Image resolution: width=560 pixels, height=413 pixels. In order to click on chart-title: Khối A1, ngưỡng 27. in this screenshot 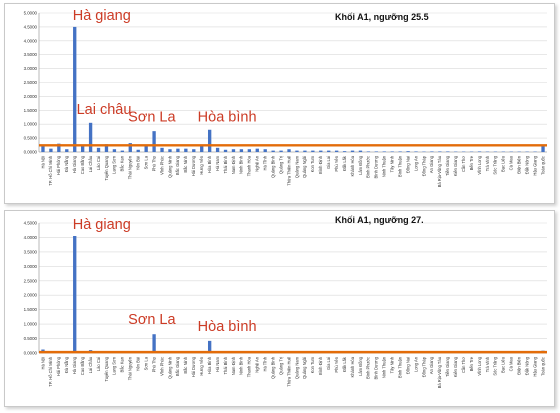, I will do `click(379, 220)`.